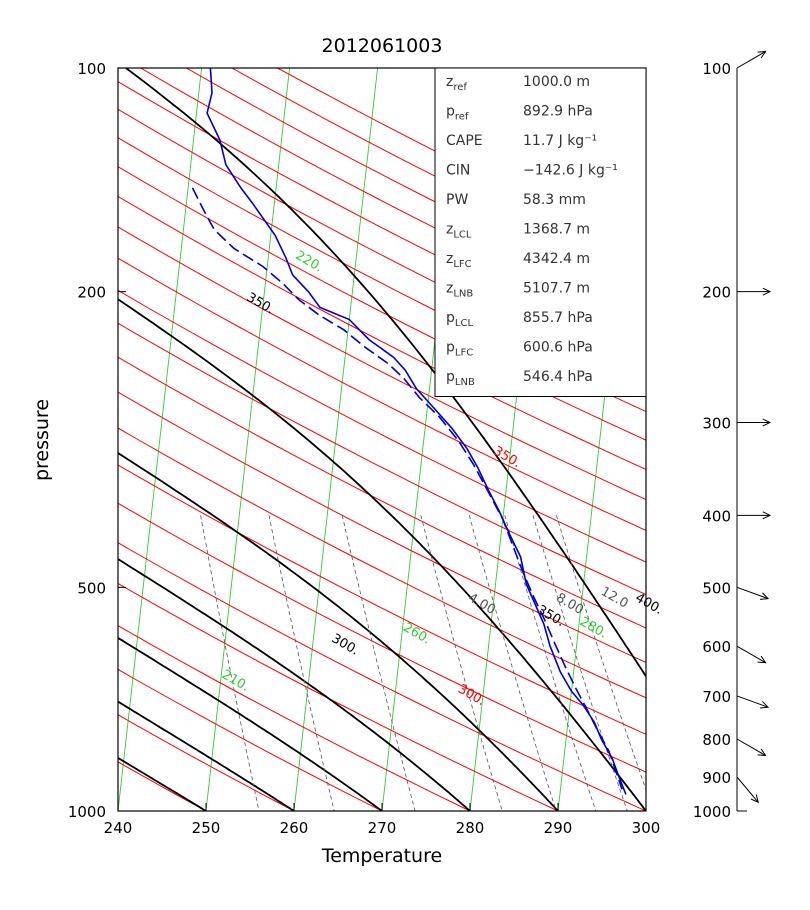 The width and height of the screenshot is (810, 910). Describe the element at coordinates (716, 647) in the screenshot. I see `wind-level-label: 600` at that location.